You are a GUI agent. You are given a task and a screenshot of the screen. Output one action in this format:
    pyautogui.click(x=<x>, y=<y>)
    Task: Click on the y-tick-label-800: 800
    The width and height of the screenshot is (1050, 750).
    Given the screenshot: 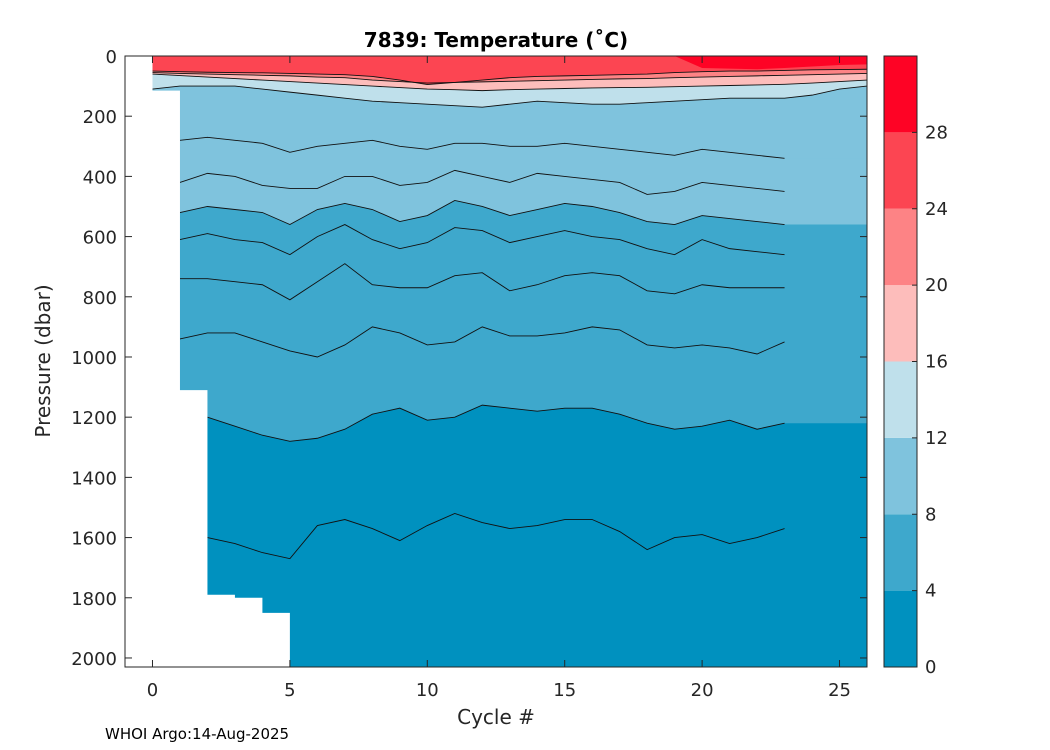 What is the action you would take?
    pyautogui.click(x=100, y=298)
    